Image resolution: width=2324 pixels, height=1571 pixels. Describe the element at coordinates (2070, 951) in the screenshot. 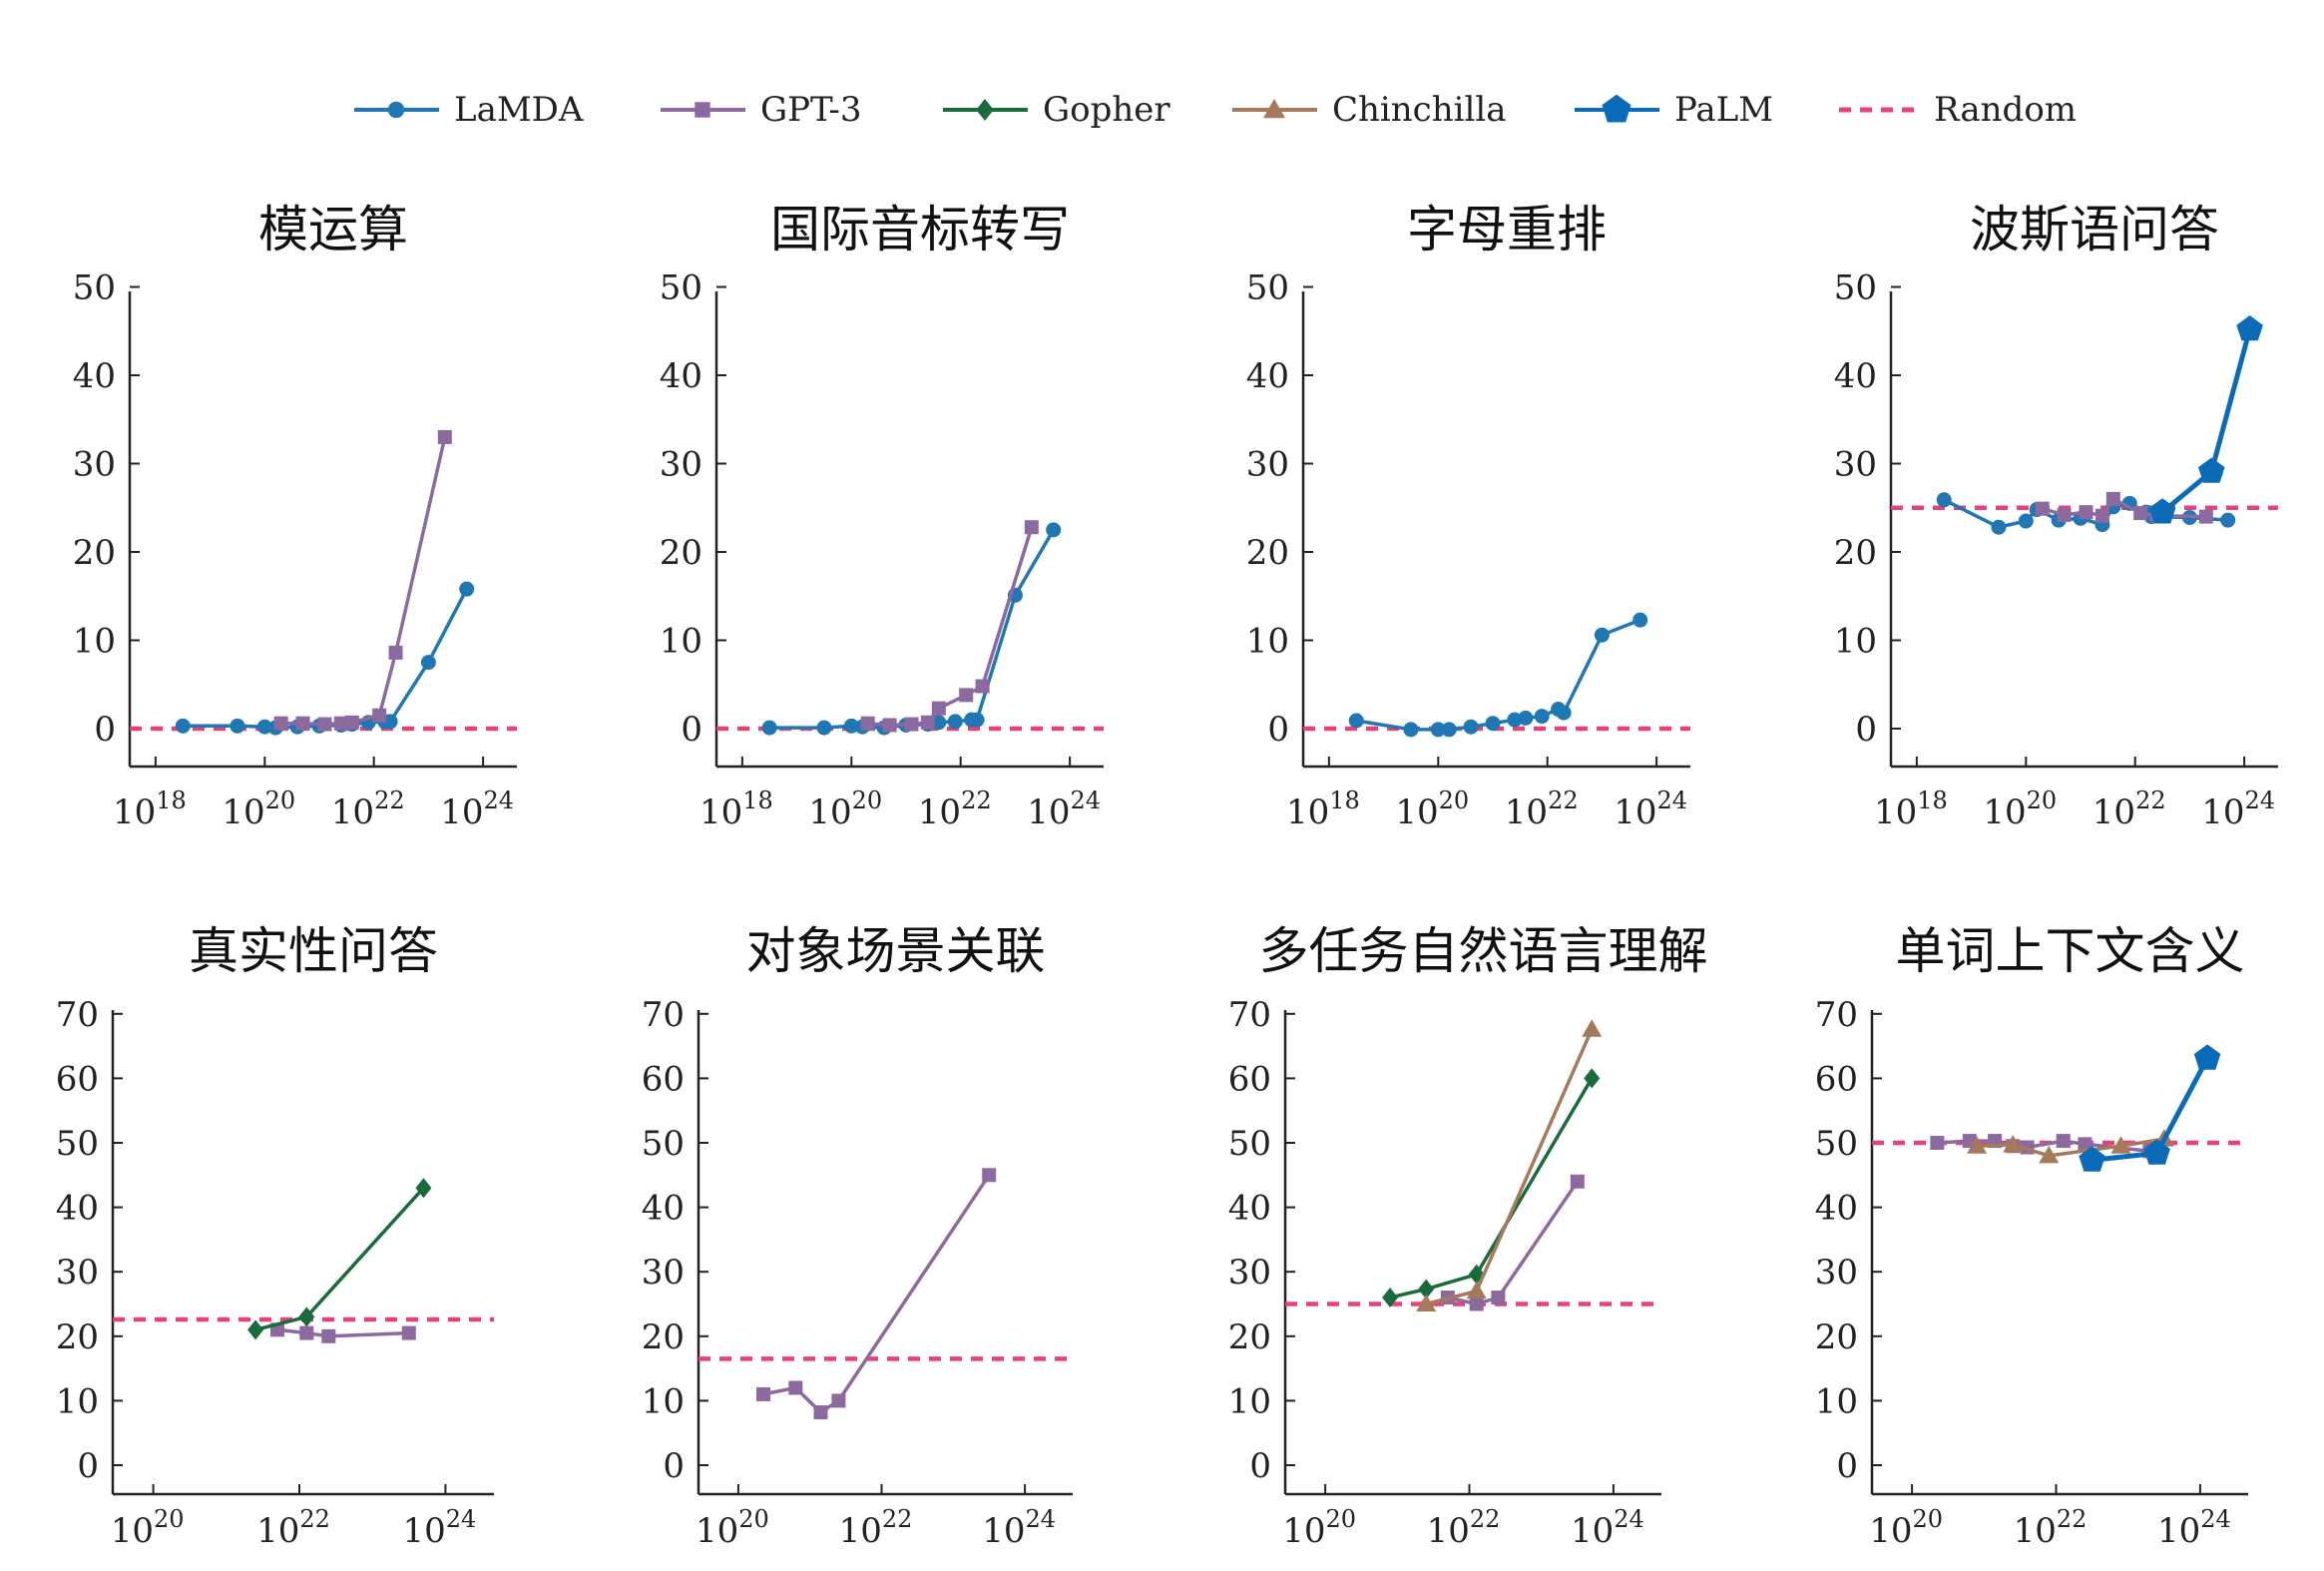

I see `chart-title: 单词上下文含义` at that location.